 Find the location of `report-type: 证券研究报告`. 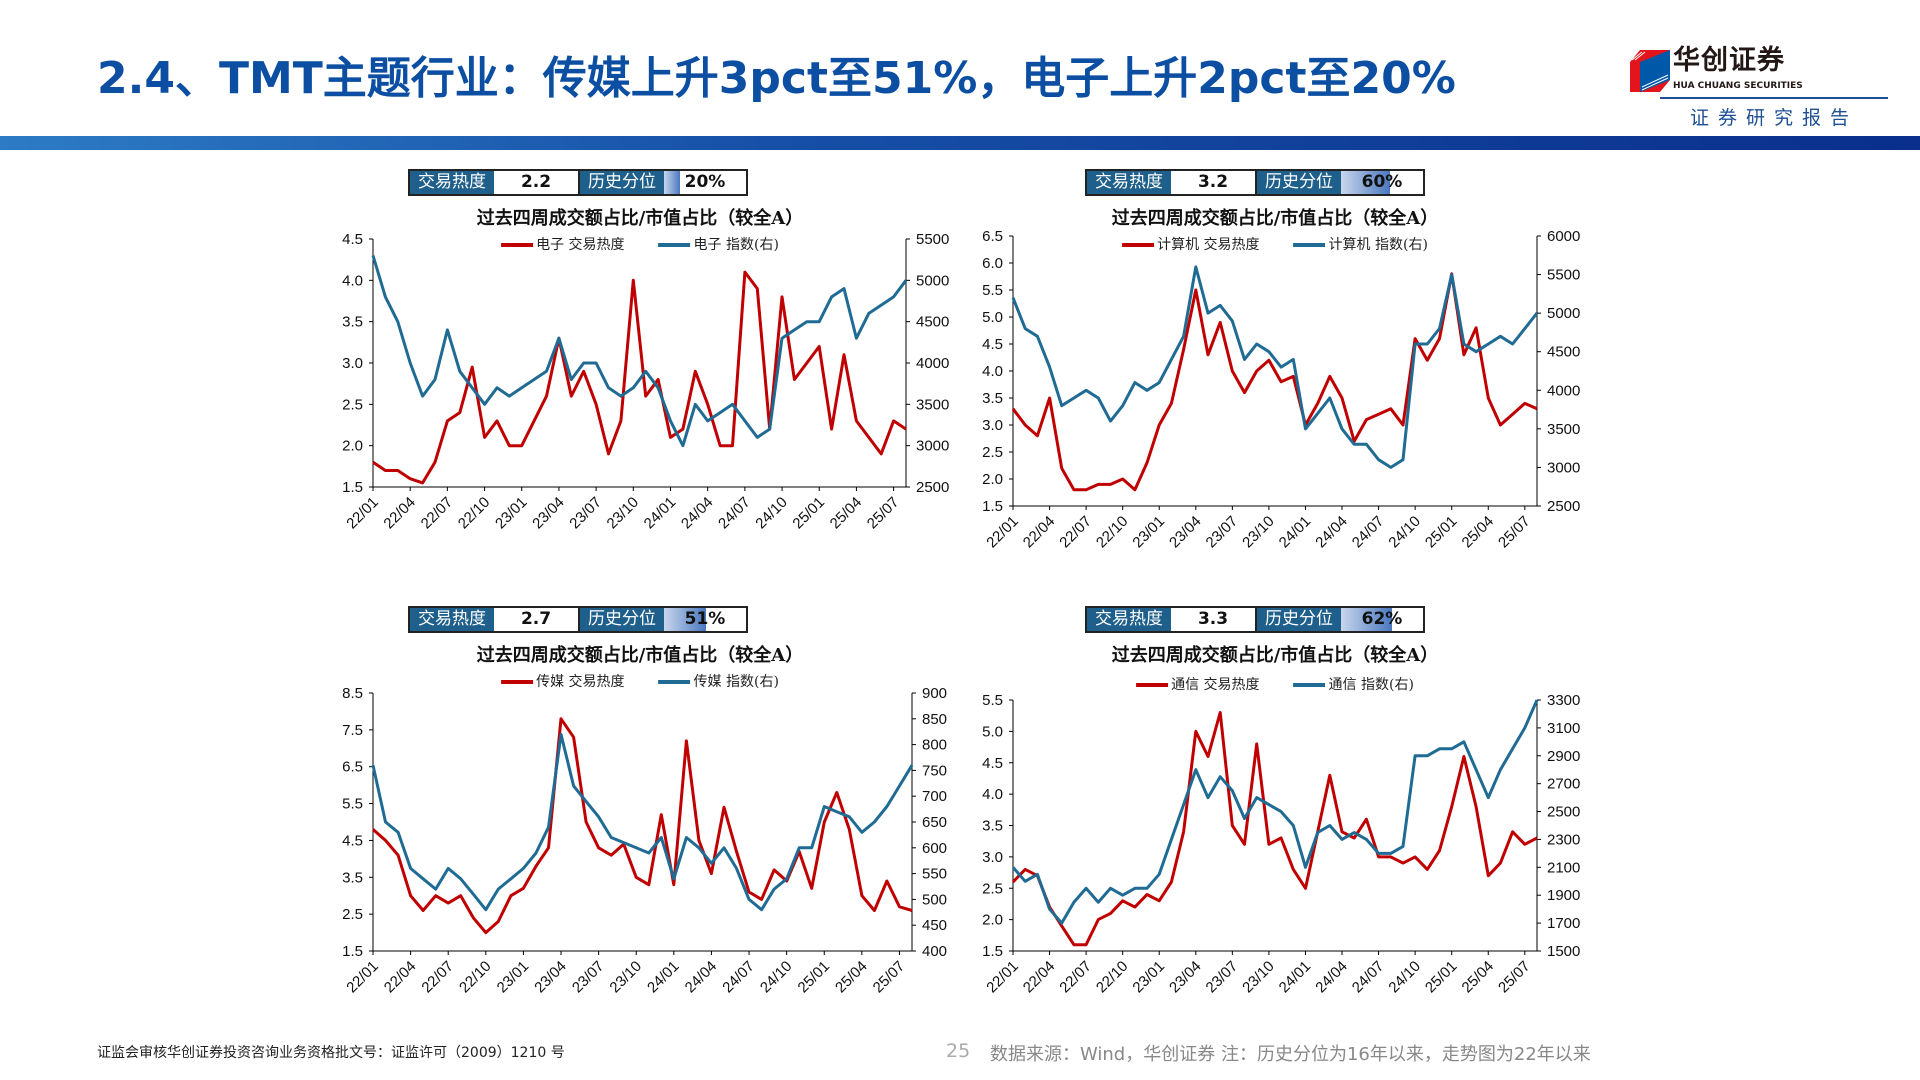

report-type: 证券研究报告 is located at coordinates (1774, 118).